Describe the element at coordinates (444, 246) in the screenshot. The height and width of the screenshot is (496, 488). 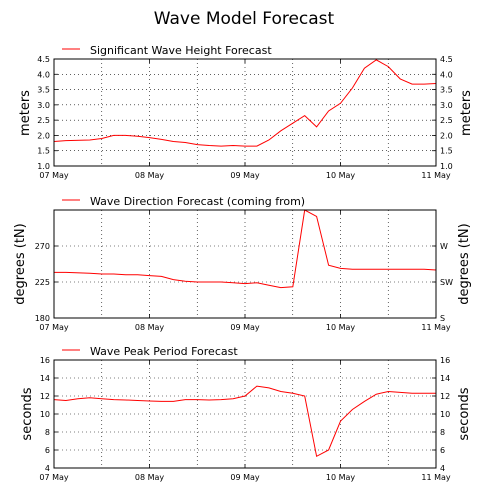
I see `y-tick-label-right: W` at that location.